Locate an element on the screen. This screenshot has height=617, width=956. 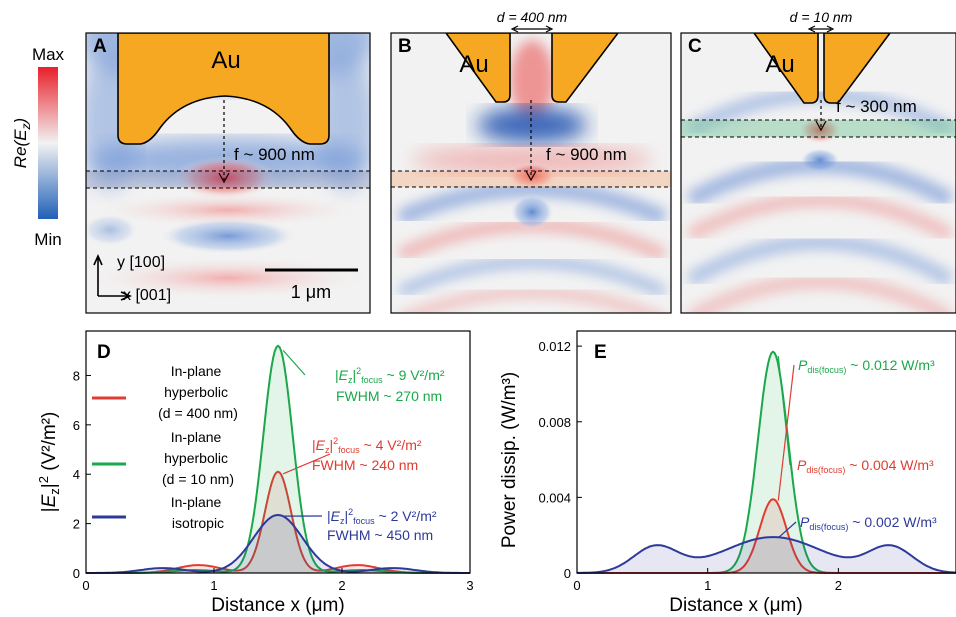
au-electrode-b-left is located at coordinates (478, 68).